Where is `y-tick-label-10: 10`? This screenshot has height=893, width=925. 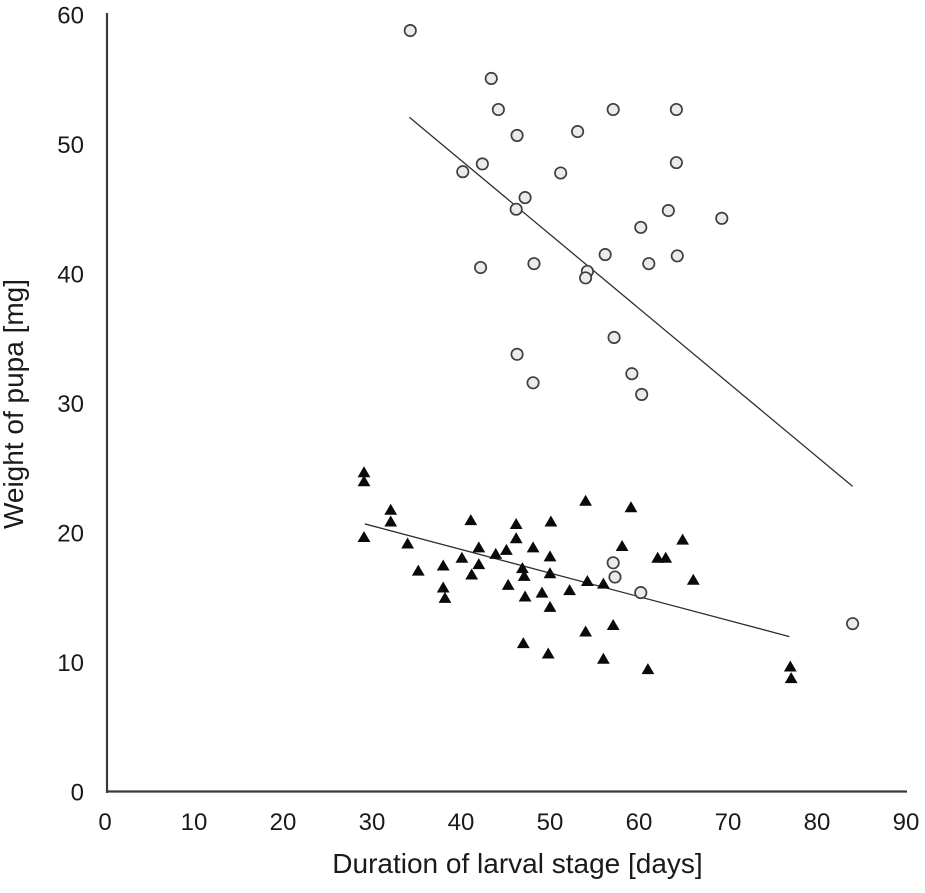
y-tick-label-10: 10 is located at coordinates (70, 663).